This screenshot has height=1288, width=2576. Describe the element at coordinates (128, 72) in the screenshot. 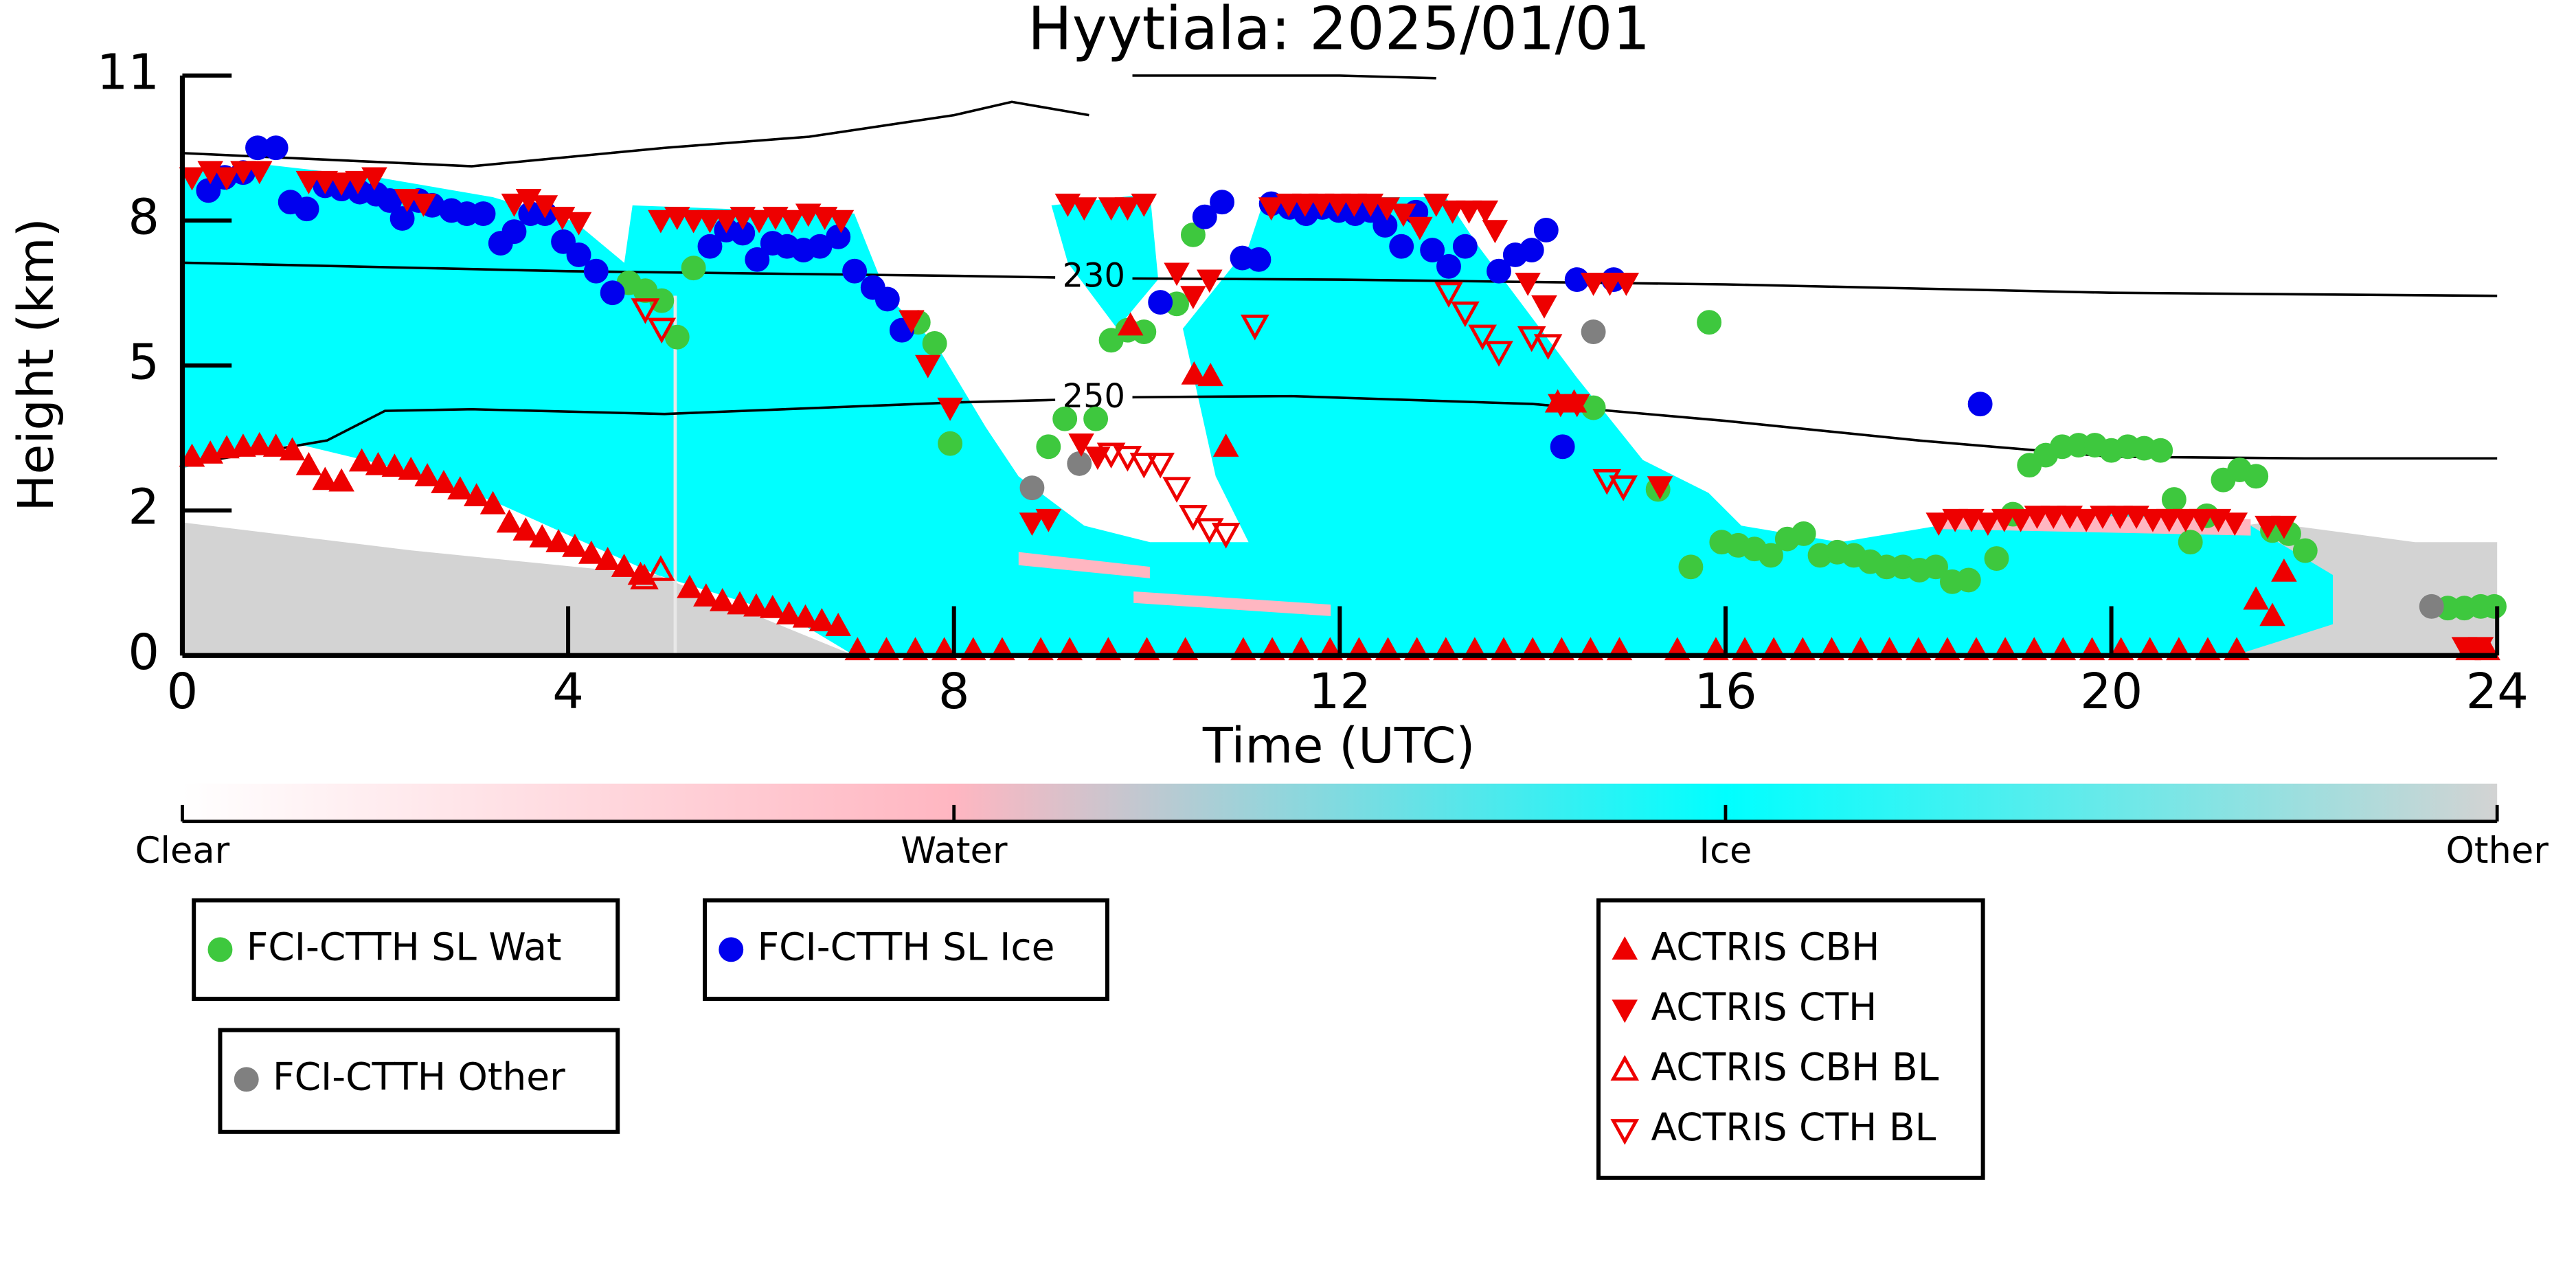

I see `y-tick-label: 11` at that location.